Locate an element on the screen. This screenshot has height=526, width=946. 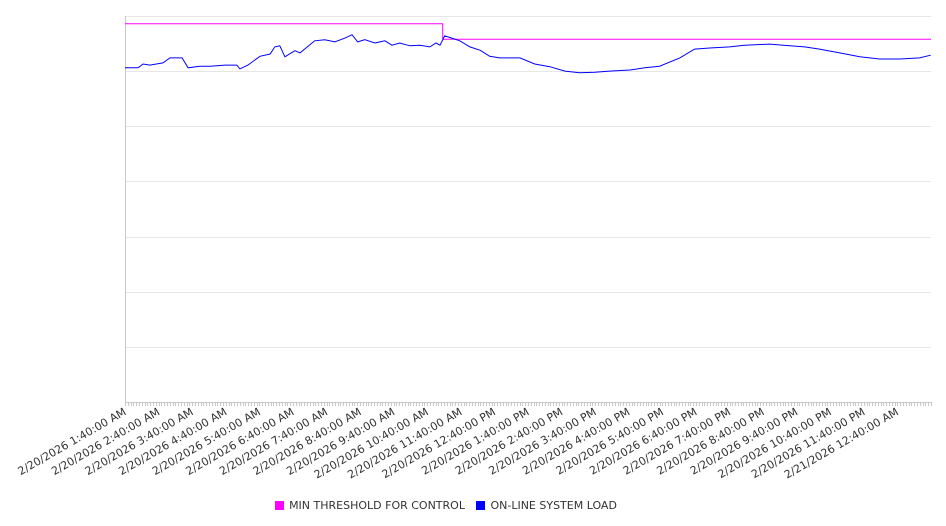
threshold-line is located at coordinates (528, 31).